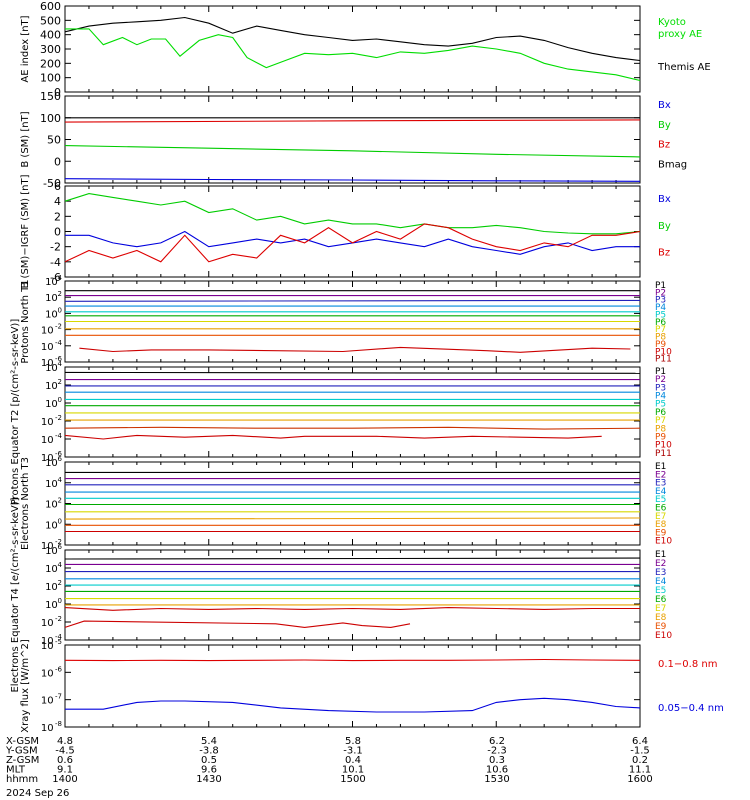 This screenshot has width=750, height=800. What do you see at coordinates (57, 216) in the screenshot?
I see `y-tick-label: 2` at bounding box center [57, 216].